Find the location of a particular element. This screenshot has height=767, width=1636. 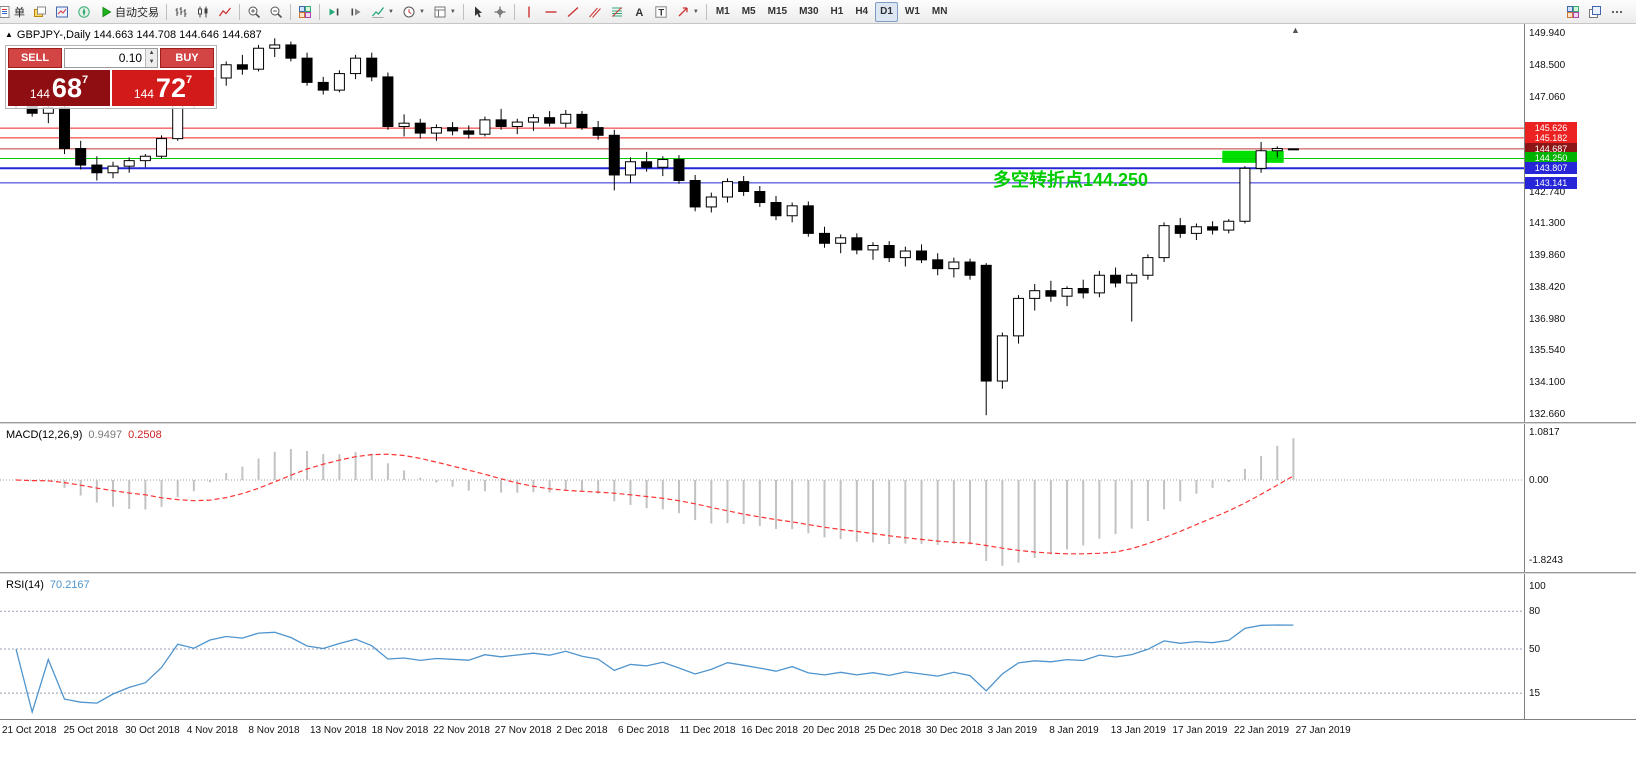

macd-axis: 1.0817 0.00 -1.8243 is located at coordinates (1580, 498).